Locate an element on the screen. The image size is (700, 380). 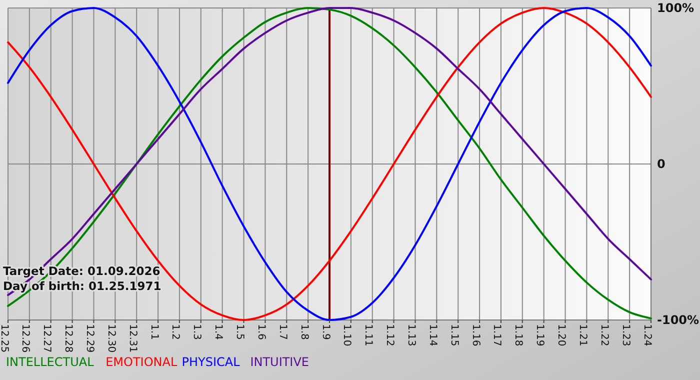
x-tick-label: 1.10 is located at coordinates (346, 335).